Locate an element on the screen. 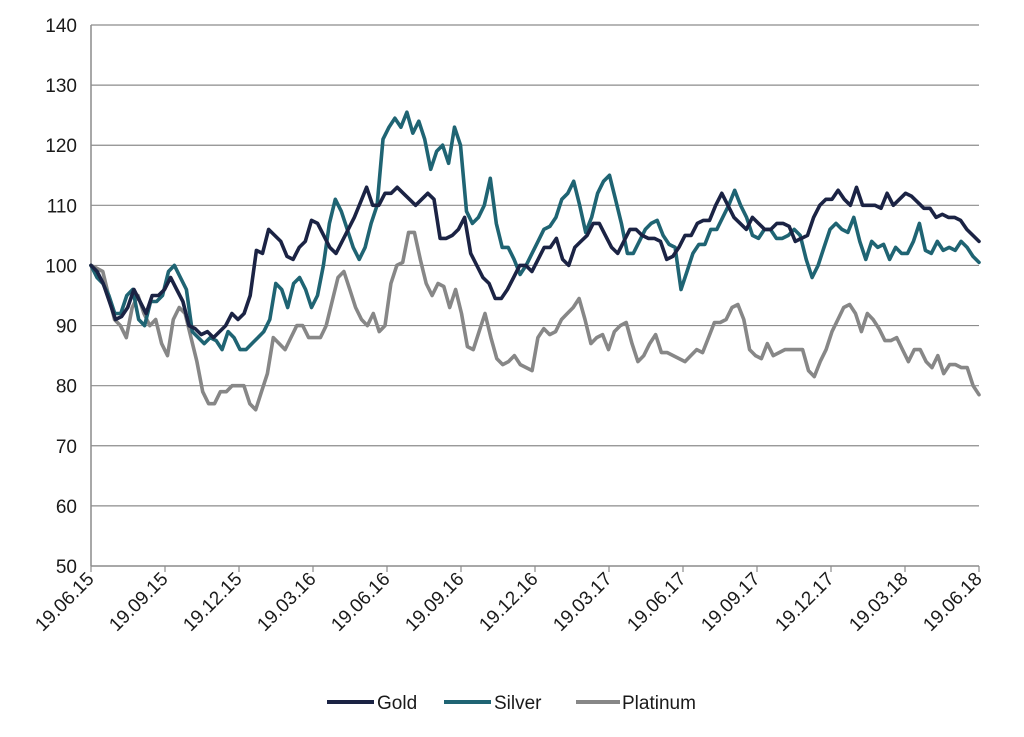 The height and width of the screenshot is (737, 1024). x-tick-label: 19.06.18 is located at coordinates (952, 602).